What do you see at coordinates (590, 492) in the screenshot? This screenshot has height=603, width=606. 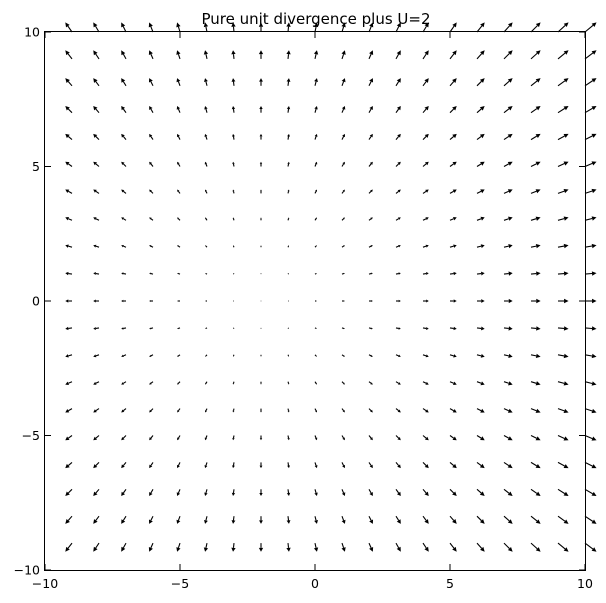 I see `quiver-arrow-10--7` at bounding box center [590, 492].